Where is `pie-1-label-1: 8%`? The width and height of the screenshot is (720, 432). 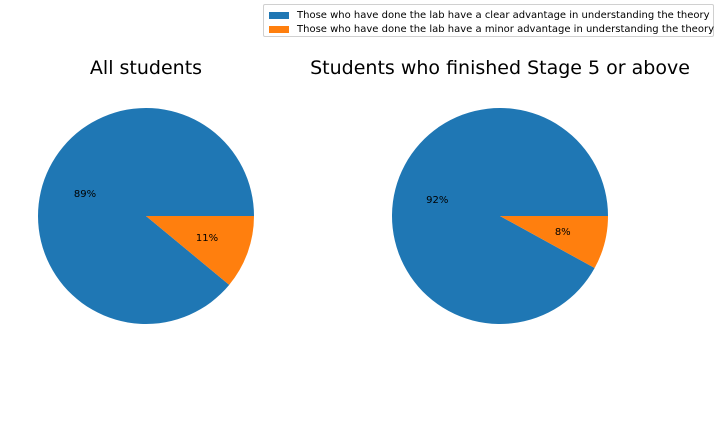
pie-1-label-1: 8% is located at coordinates (563, 232).